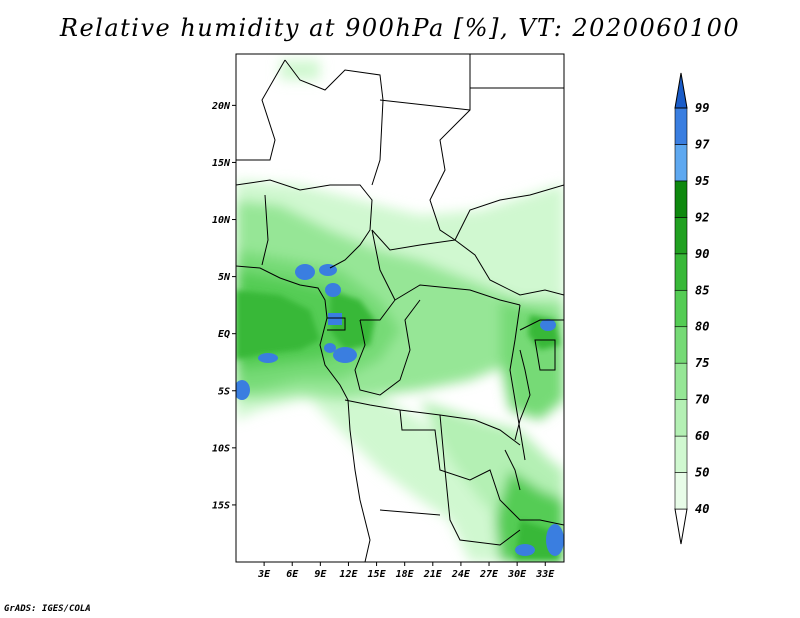 This screenshot has height=618, width=800. What do you see at coordinates (702, 144) in the screenshot?
I see `colorbar-label: 97` at bounding box center [702, 144].